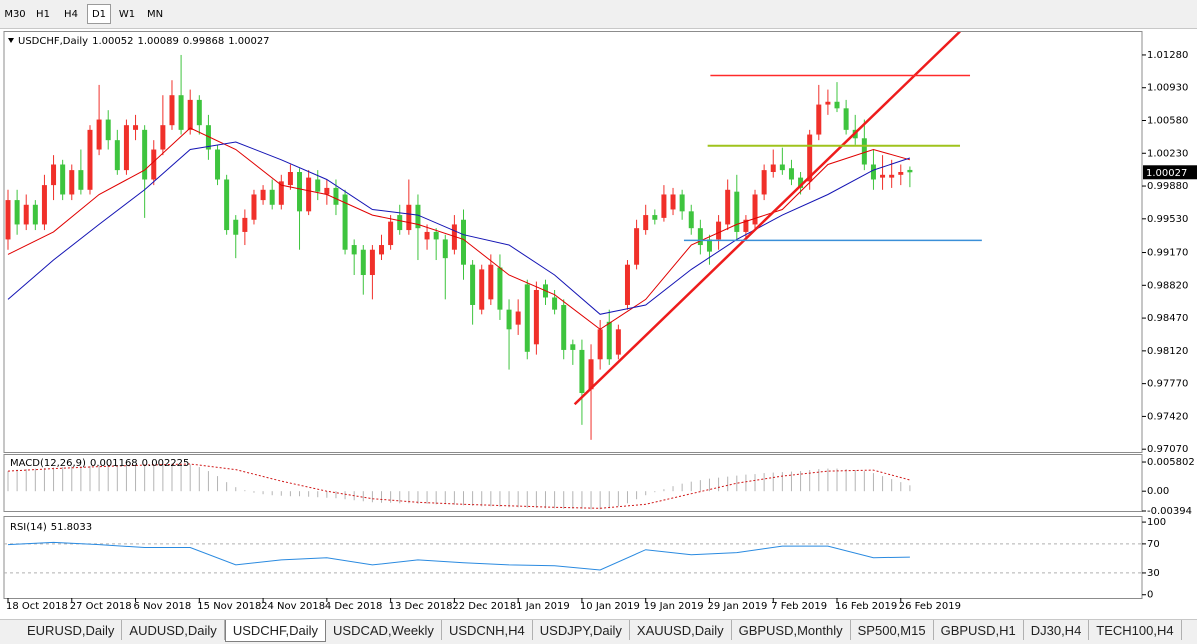 Image resolution: width=1197 pixels, height=644 pixels. What do you see at coordinates (144, 41) in the screenshot?
I see `chart-header: USDCHF,Daily 1.00052 1.00089 0.99868 1.00027` at bounding box center [144, 41].